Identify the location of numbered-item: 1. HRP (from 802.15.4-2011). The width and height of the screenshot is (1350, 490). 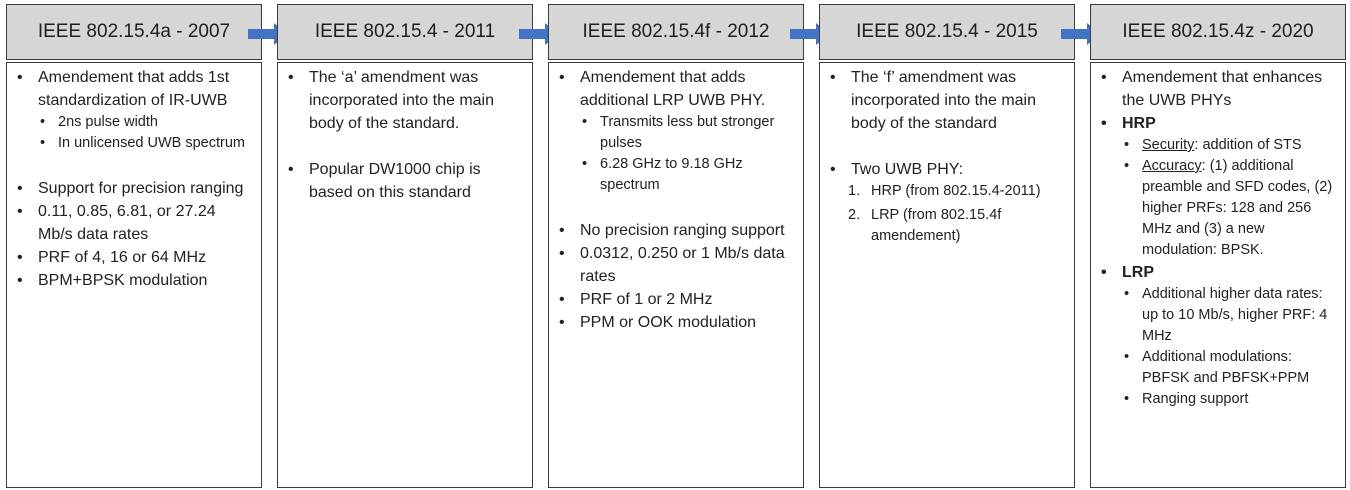
(947, 191).